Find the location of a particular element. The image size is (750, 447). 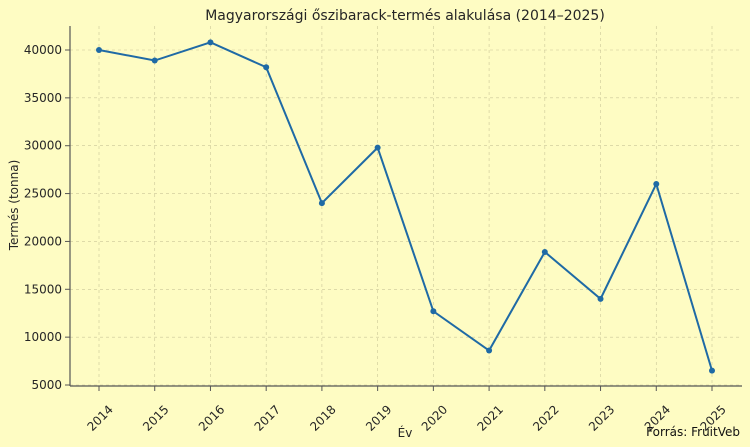

y-axis-label: Termés (tonna) is located at coordinates (14, 206).